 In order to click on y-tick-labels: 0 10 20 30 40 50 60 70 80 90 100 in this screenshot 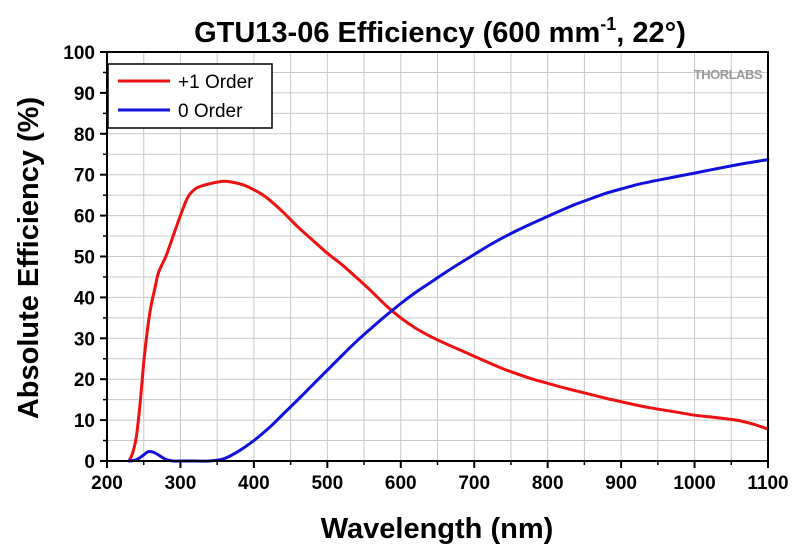, I will do `click(79, 258)`.